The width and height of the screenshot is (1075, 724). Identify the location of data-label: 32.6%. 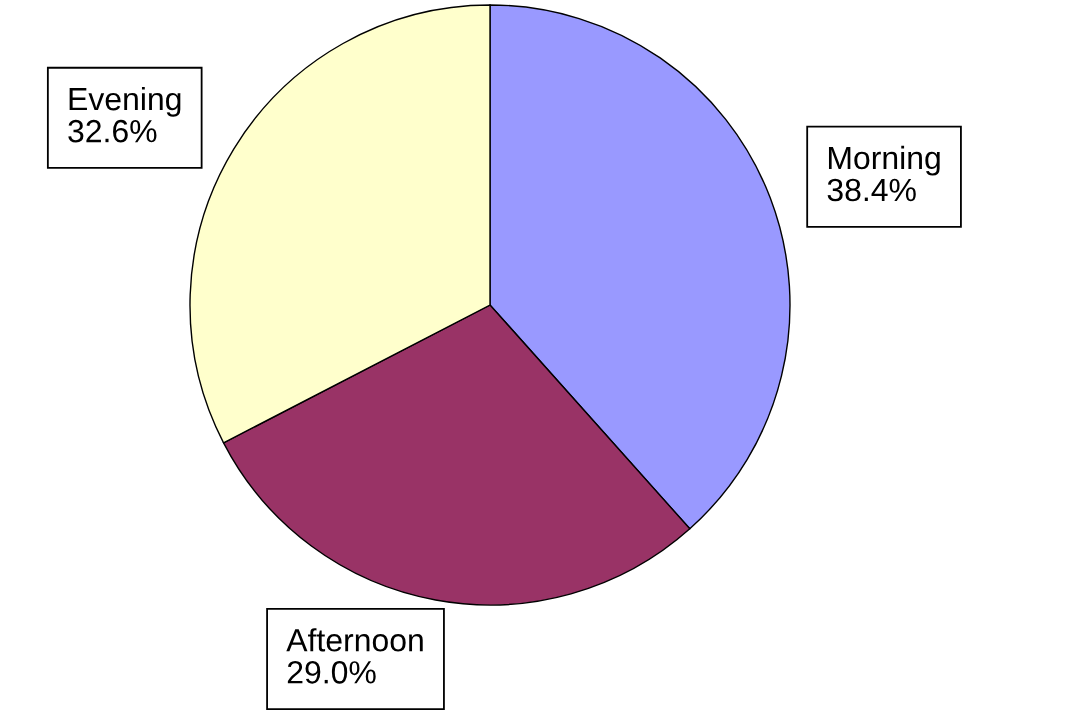
(112, 131).